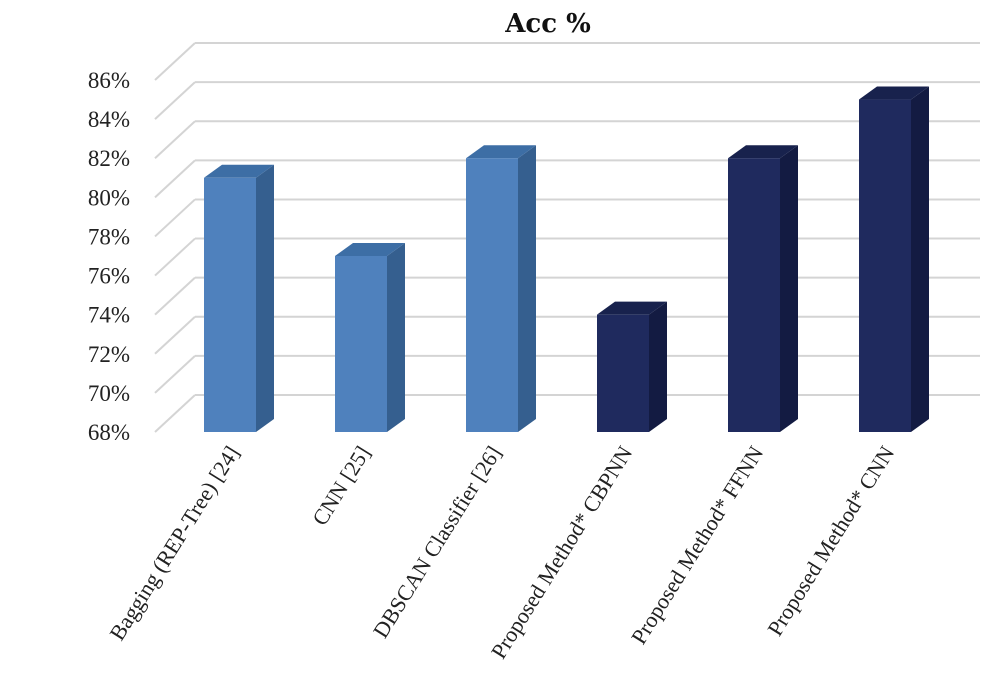 This screenshot has height=696, width=991. I want to click on y-tick-label: 82%, so click(109, 158).